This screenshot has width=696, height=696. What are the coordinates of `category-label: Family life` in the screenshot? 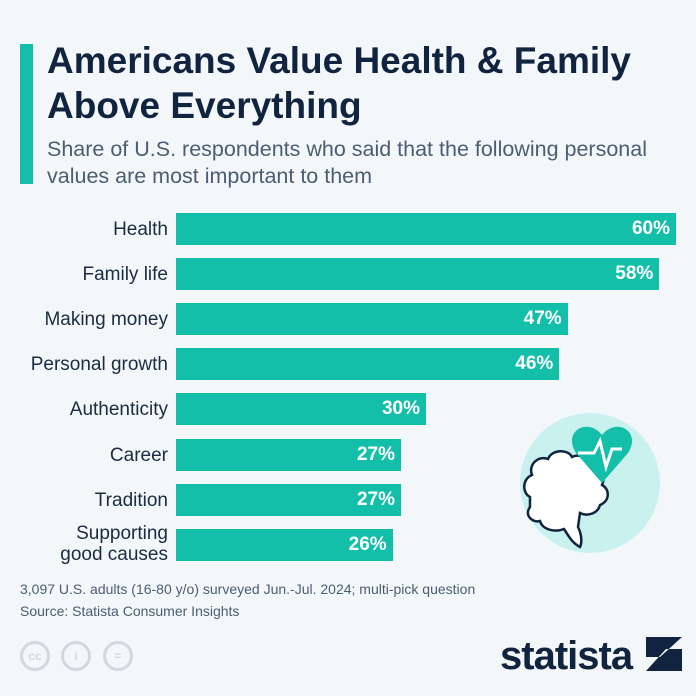 It's located at (125, 275).